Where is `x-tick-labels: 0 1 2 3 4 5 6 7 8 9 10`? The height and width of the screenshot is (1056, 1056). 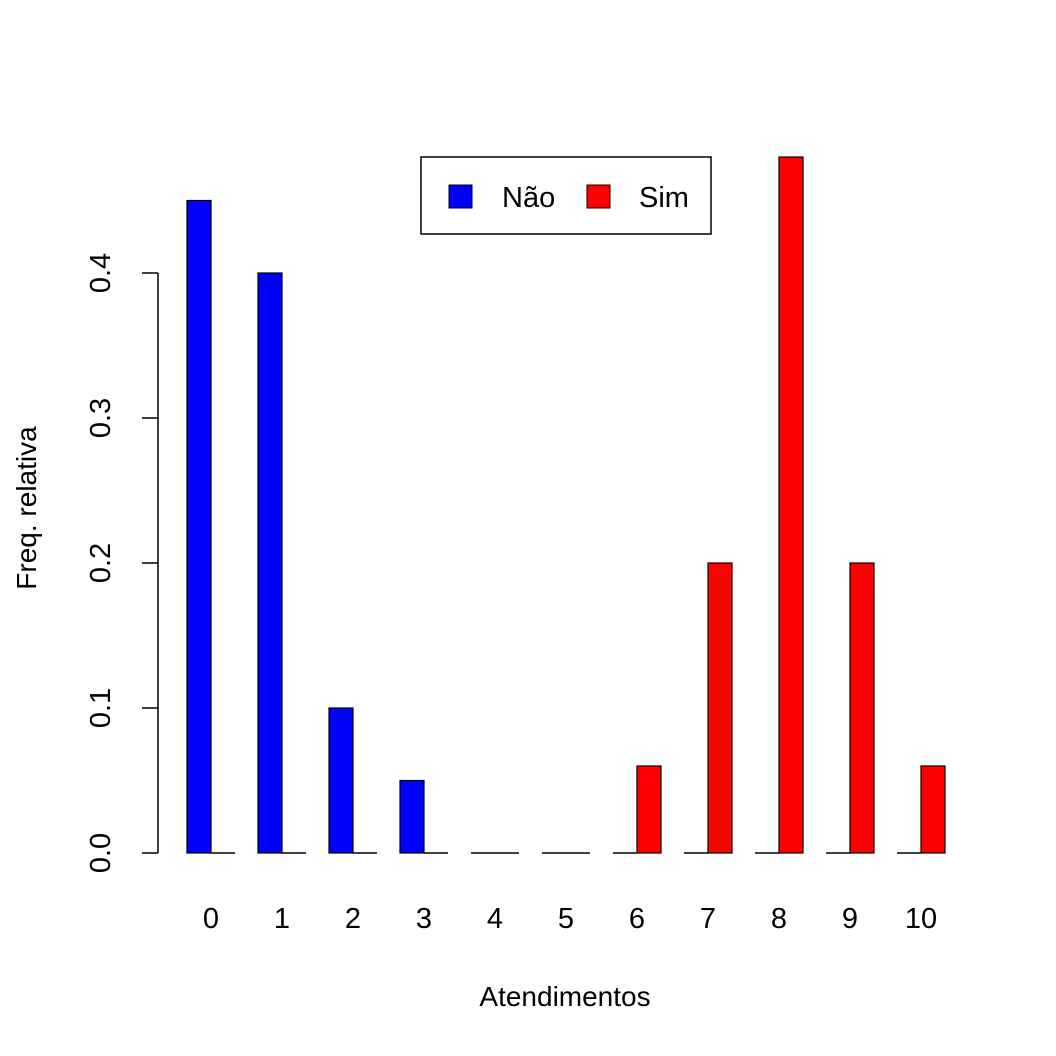
x-tick-labels: 0 1 2 3 4 5 6 7 8 9 10 is located at coordinates (570, 919).